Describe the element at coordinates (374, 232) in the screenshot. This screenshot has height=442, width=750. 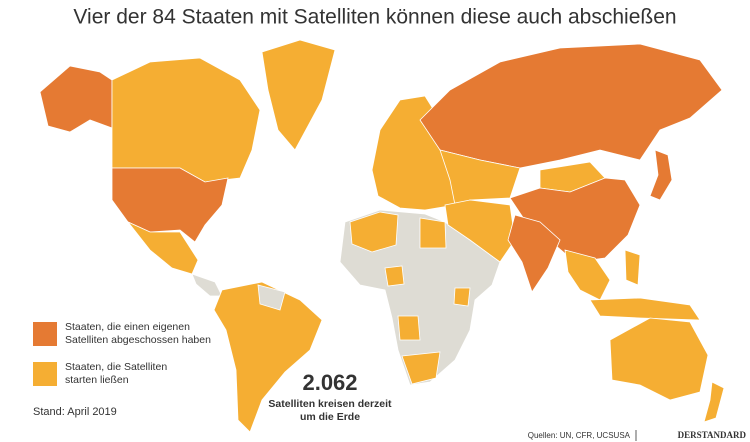
I see `north-africa-states` at that location.